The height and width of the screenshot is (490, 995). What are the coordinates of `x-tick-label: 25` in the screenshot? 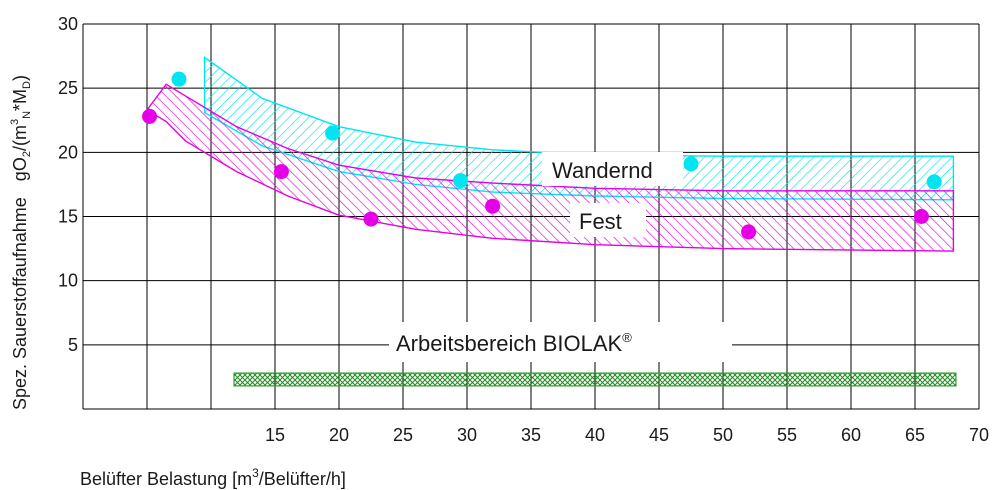 It's located at (403, 435).